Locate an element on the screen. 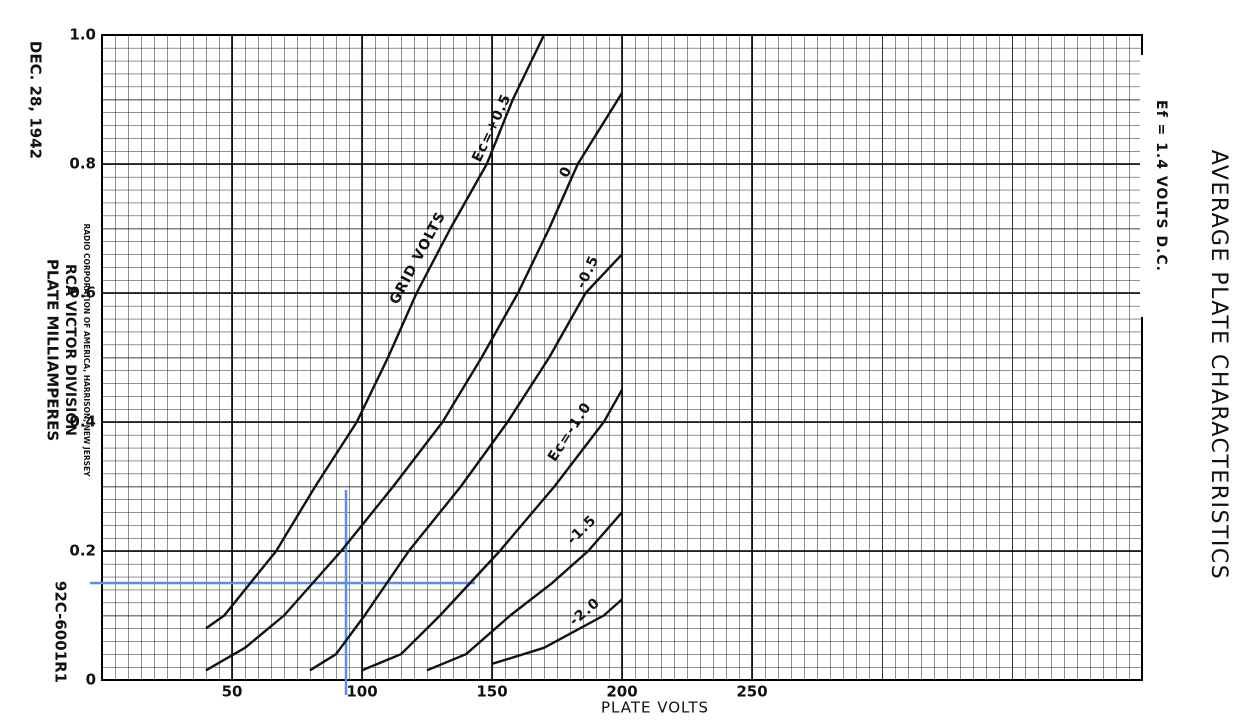 This screenshot has width=1236, height=728. y-axis-label: PLATE MILLIAMPERES is located at coordinates (53, 350).